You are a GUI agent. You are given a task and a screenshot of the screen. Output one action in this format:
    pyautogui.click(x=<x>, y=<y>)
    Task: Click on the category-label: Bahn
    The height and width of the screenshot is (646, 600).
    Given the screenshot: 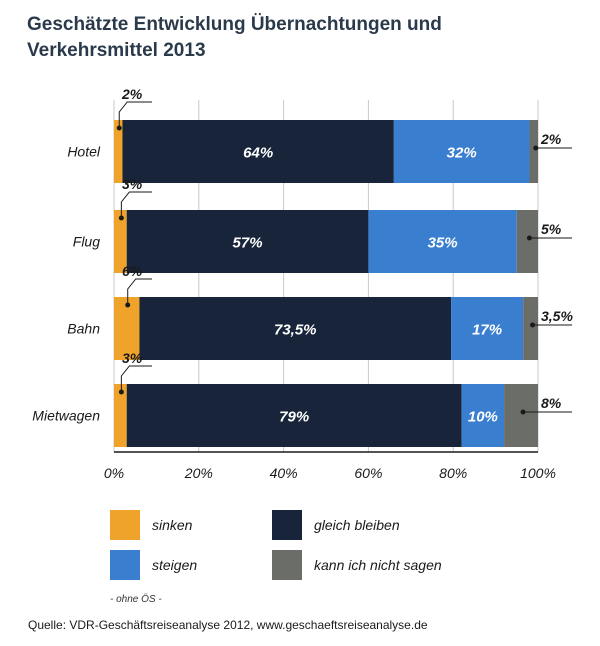 What is the action you would take?
    pyautogui.click(x=83, y=329)
    